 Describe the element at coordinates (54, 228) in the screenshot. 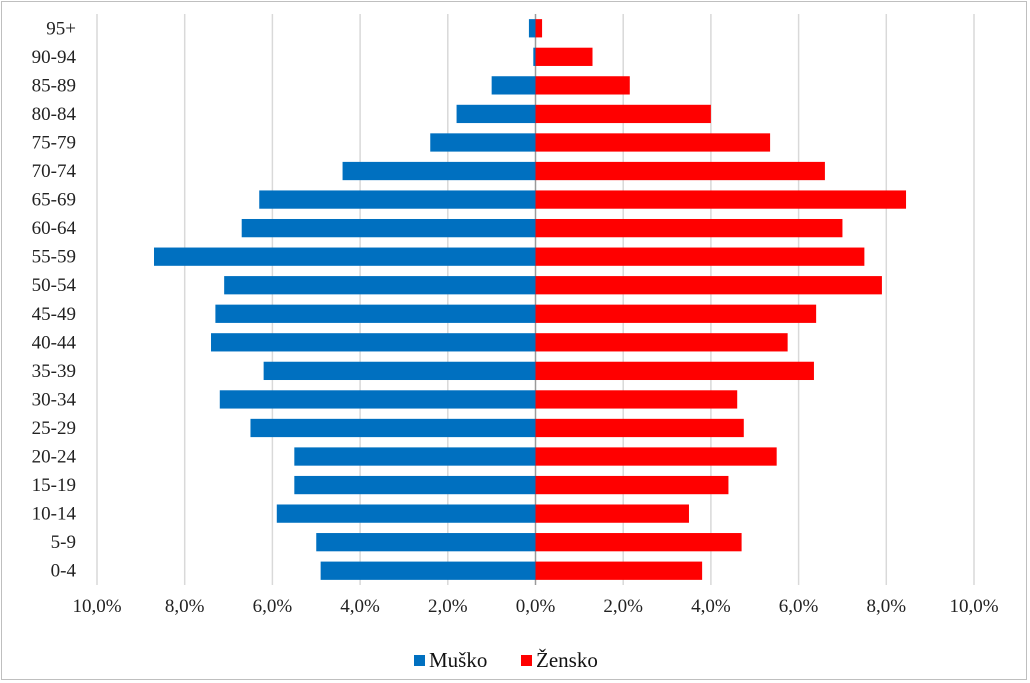

I see `y-tick-label: 60-64` at that location.